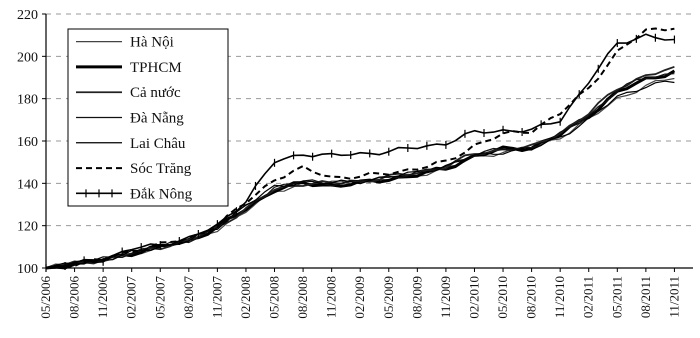 The image size is (700, 338). I want to click on y-axis-ticks: 220 200 180 160 140 120 100, so click(27, 142).